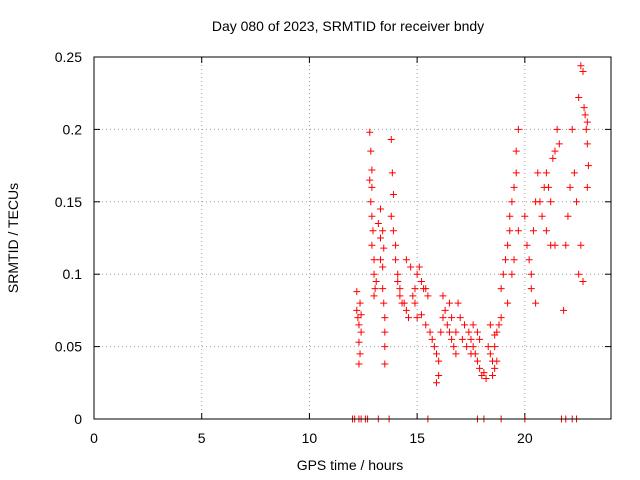 This screenshot has width=640, height=480. I want to click on x-tick-label: 20, so click(525, 438).